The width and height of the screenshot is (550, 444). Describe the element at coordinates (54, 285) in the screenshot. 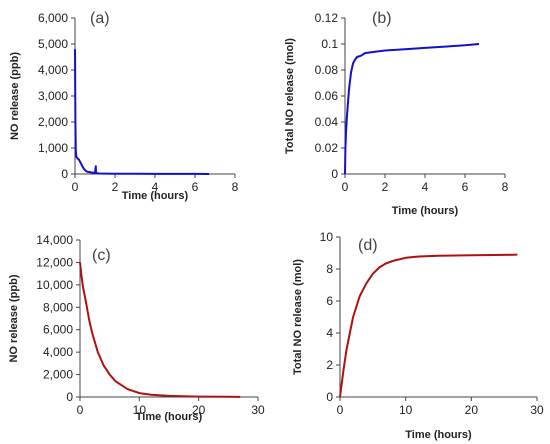

I see `y-tick-label: 10,000` at that location.